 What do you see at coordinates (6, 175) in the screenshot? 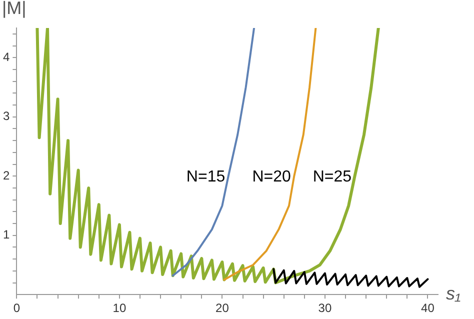
I see `y-tick-label: 2` at bounding box center [6, 175].